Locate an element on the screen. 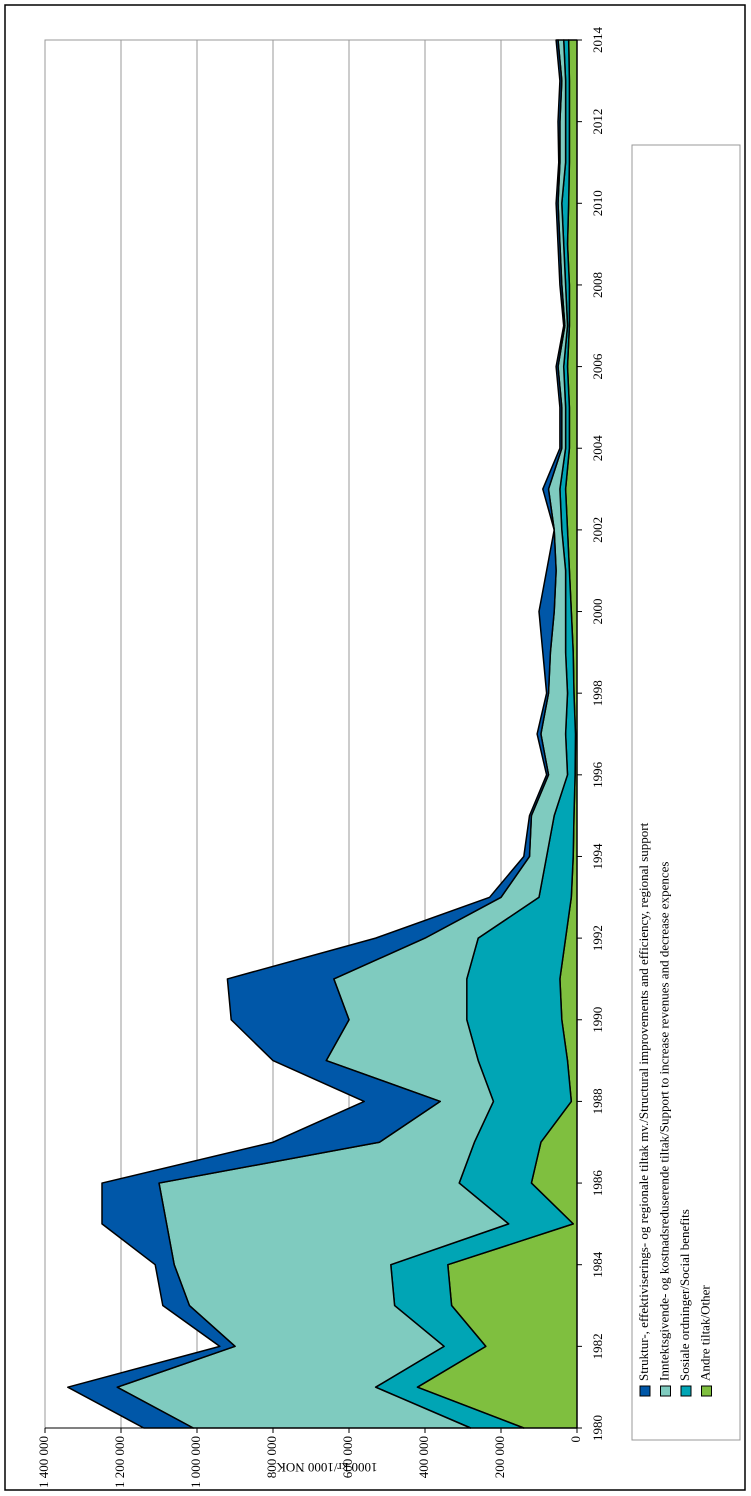 The image size is (751, 1496). x-tick-label: 2002 is located at coordinates (597, 530).